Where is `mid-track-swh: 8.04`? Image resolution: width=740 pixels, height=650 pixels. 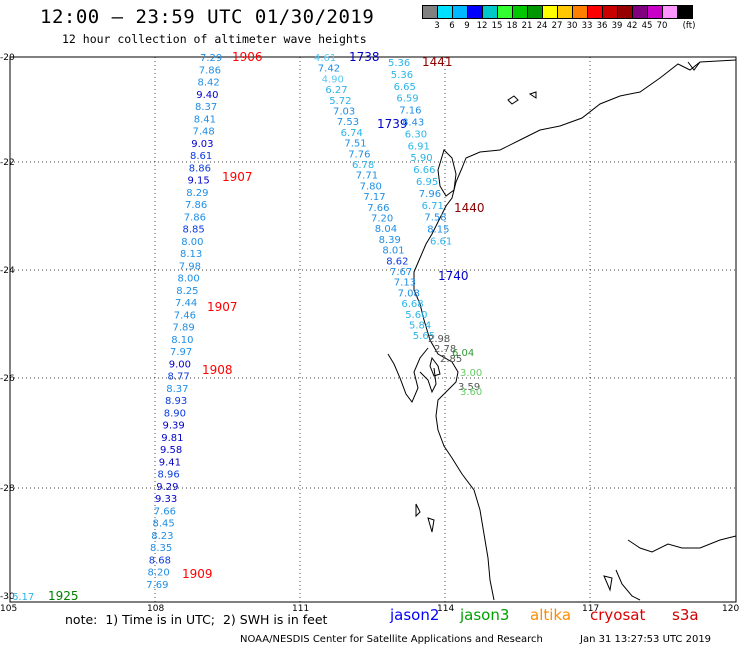 mid-track-swh: 8.04 is located at coordinates (386, 229).